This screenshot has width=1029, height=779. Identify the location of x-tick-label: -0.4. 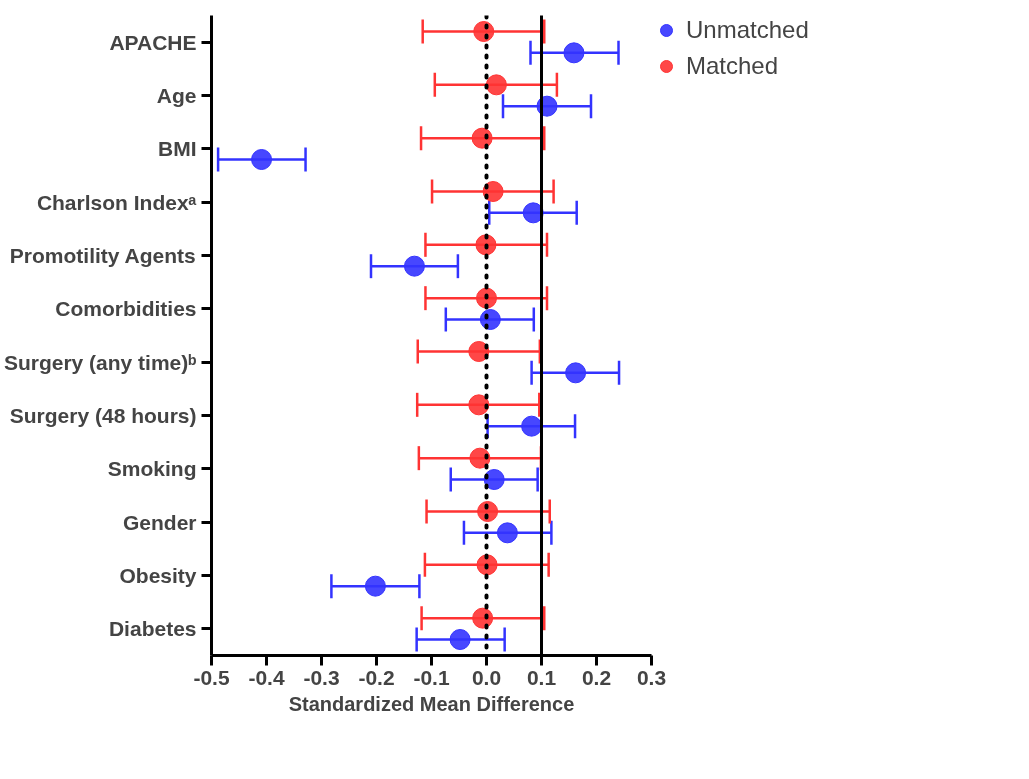
(266, 677).